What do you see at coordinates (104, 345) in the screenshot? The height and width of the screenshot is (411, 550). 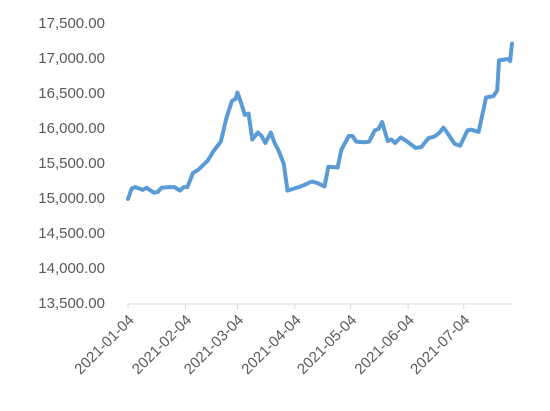 I see `x-tick-label: 2021-01-04` at bounding box center [104, 345].